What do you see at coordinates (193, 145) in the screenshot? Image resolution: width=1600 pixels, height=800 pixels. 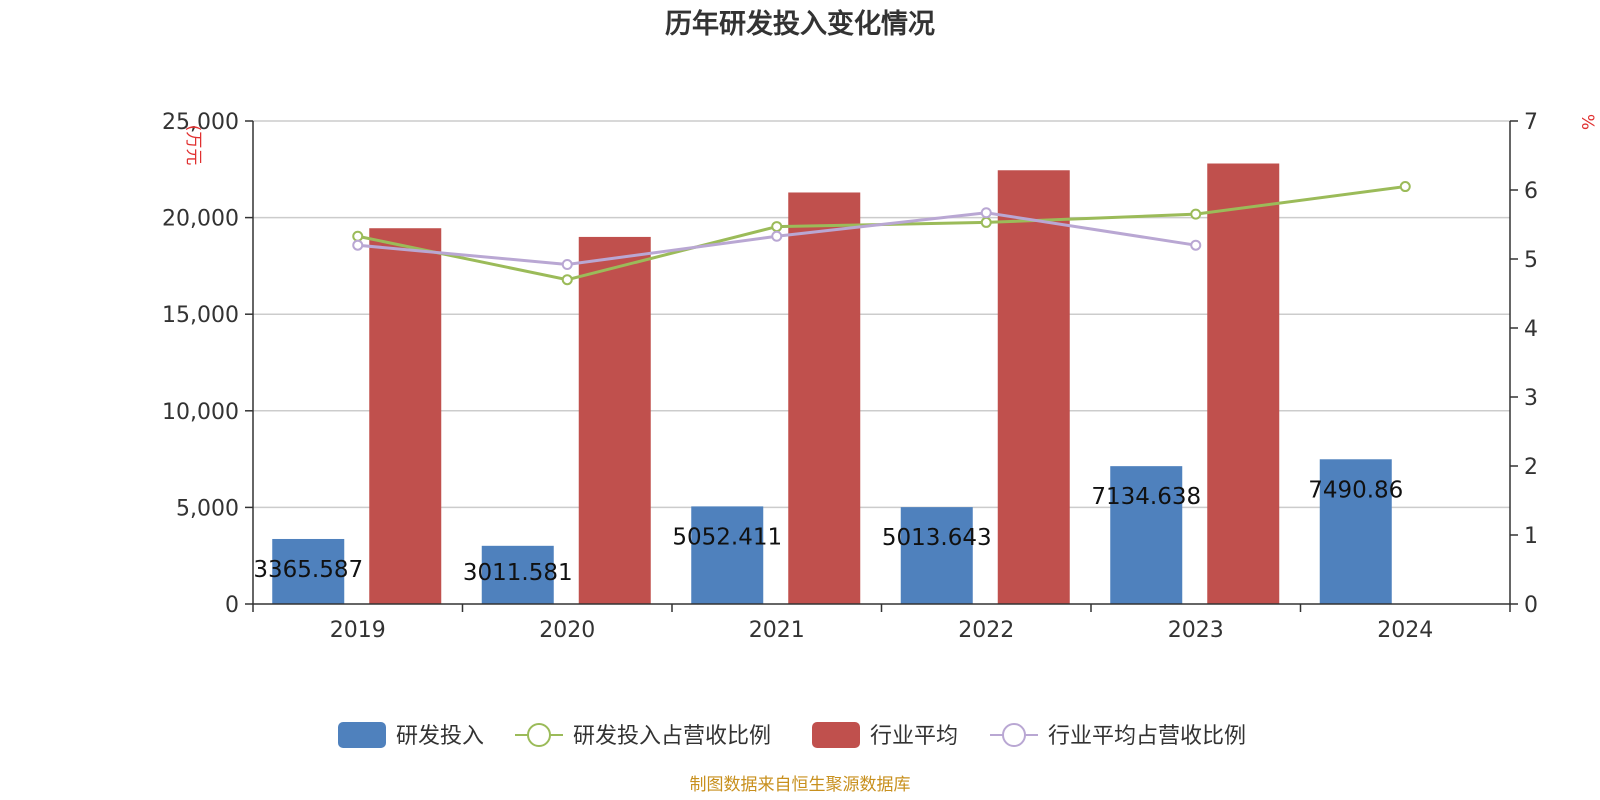 I see `left-axis-unit: (万元` at bounding box center [193, 145].